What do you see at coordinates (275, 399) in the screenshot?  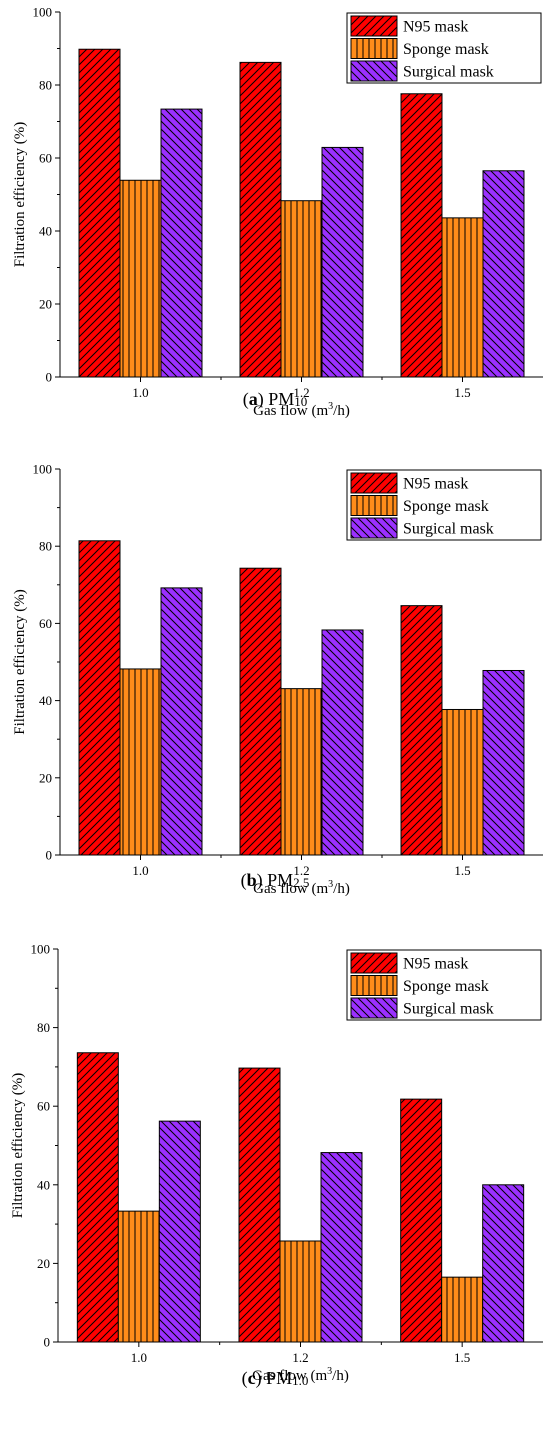 I see `panel-caption: (a) PM10` at bounding box center [275, 399].